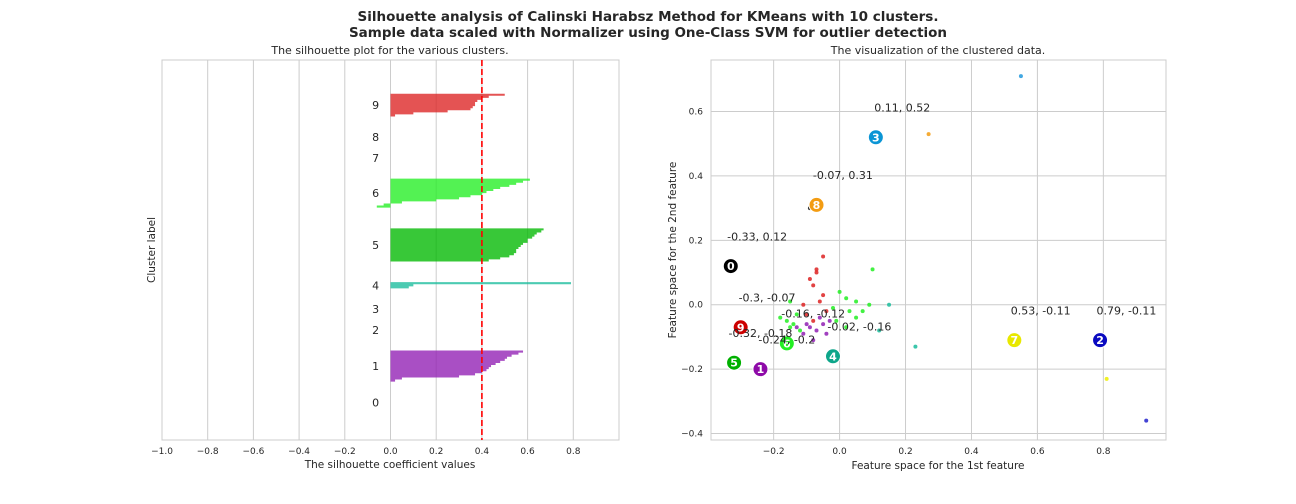 This screenshot has height=504, width=1296. Describe the element at coordinates (366, 452) in the screenshot. I see `silhouette-x-ticks: −1.0 −0.8 −0.6 −0.4 −0.2 0.0 0.2 0.4 0.6 0.8` at that location.